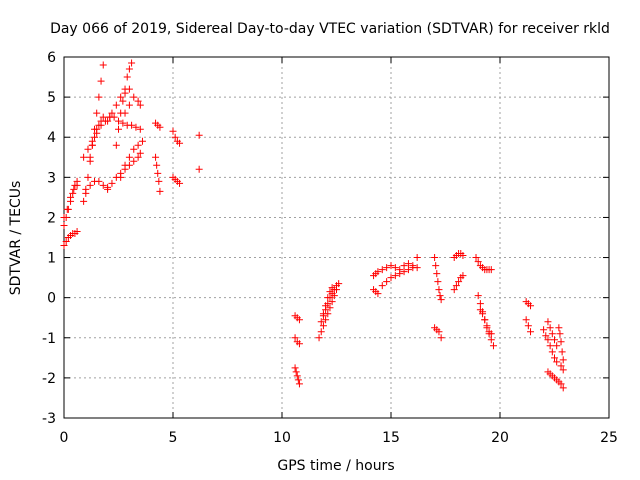  Describe the element at coordinates (97, 187) in the screenshot. I see `series-arc6` at that location.